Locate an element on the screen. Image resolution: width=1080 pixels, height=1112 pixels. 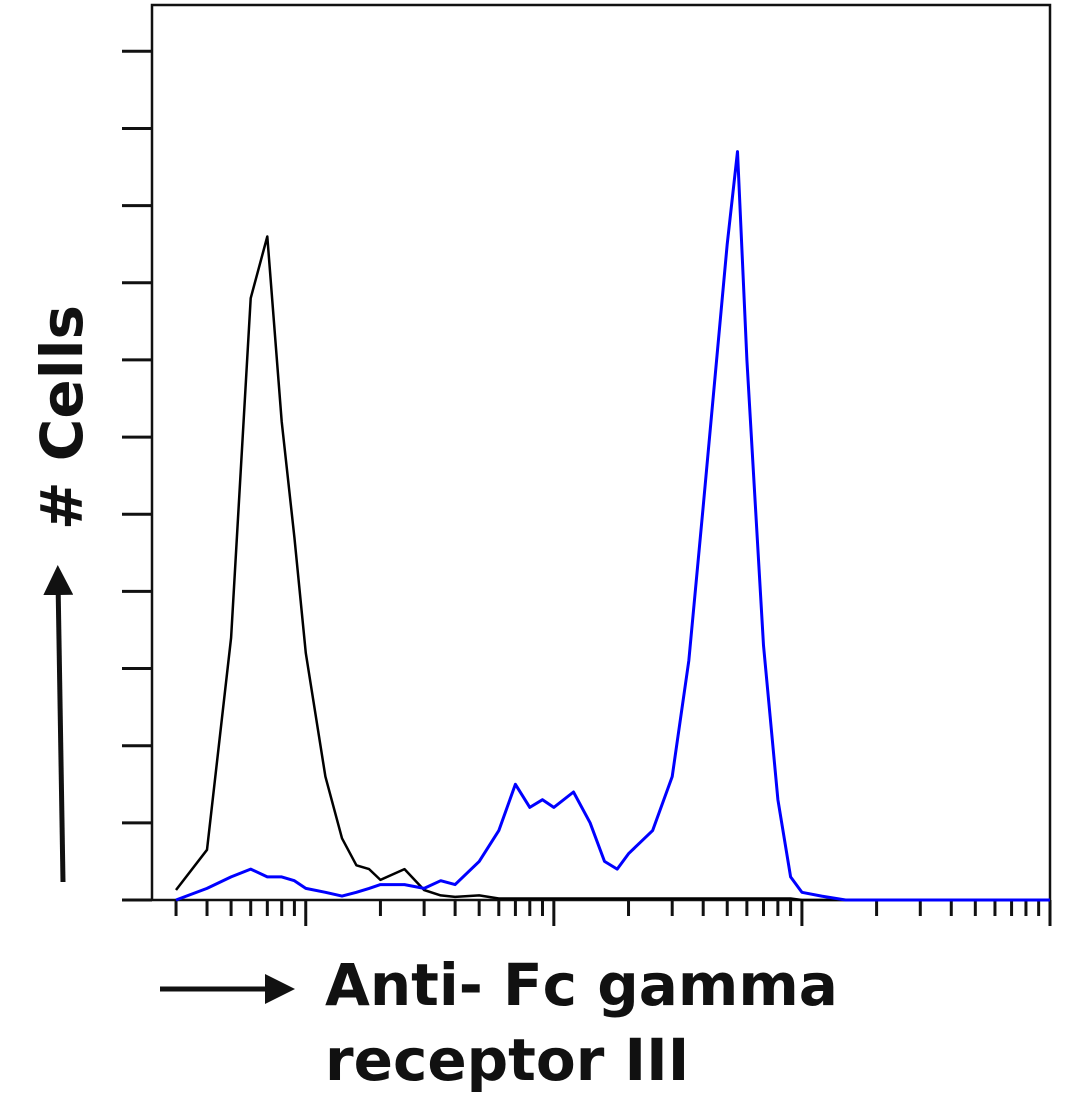
y-axis-label: # Cells is located at coordinates (62, 417).